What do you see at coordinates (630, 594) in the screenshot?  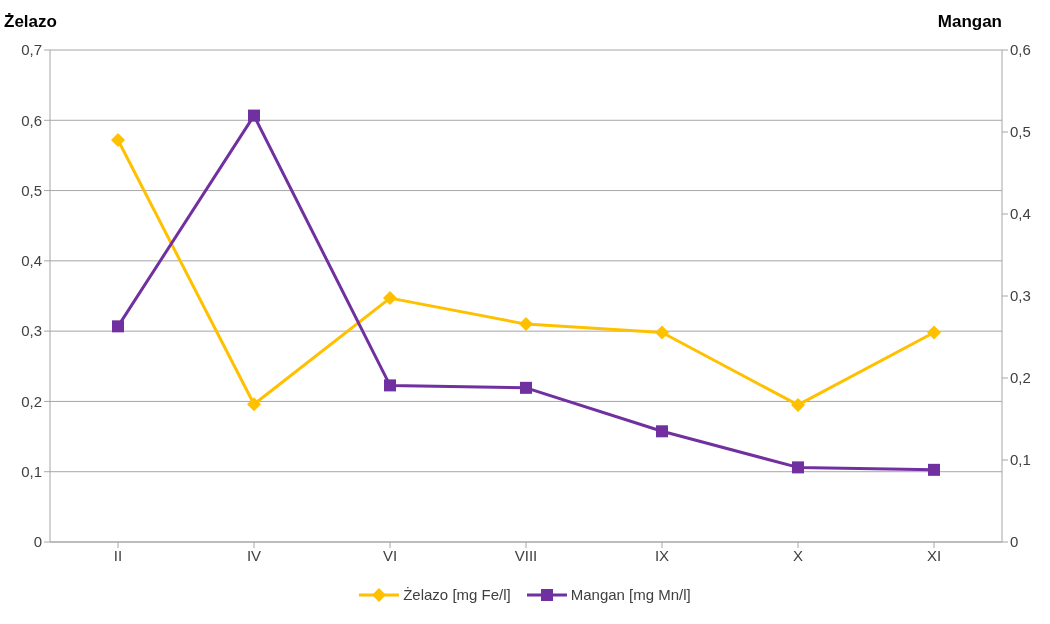 I see `legend-label: Mangan [mg Mn/l]` at bounding box center [630, 594].